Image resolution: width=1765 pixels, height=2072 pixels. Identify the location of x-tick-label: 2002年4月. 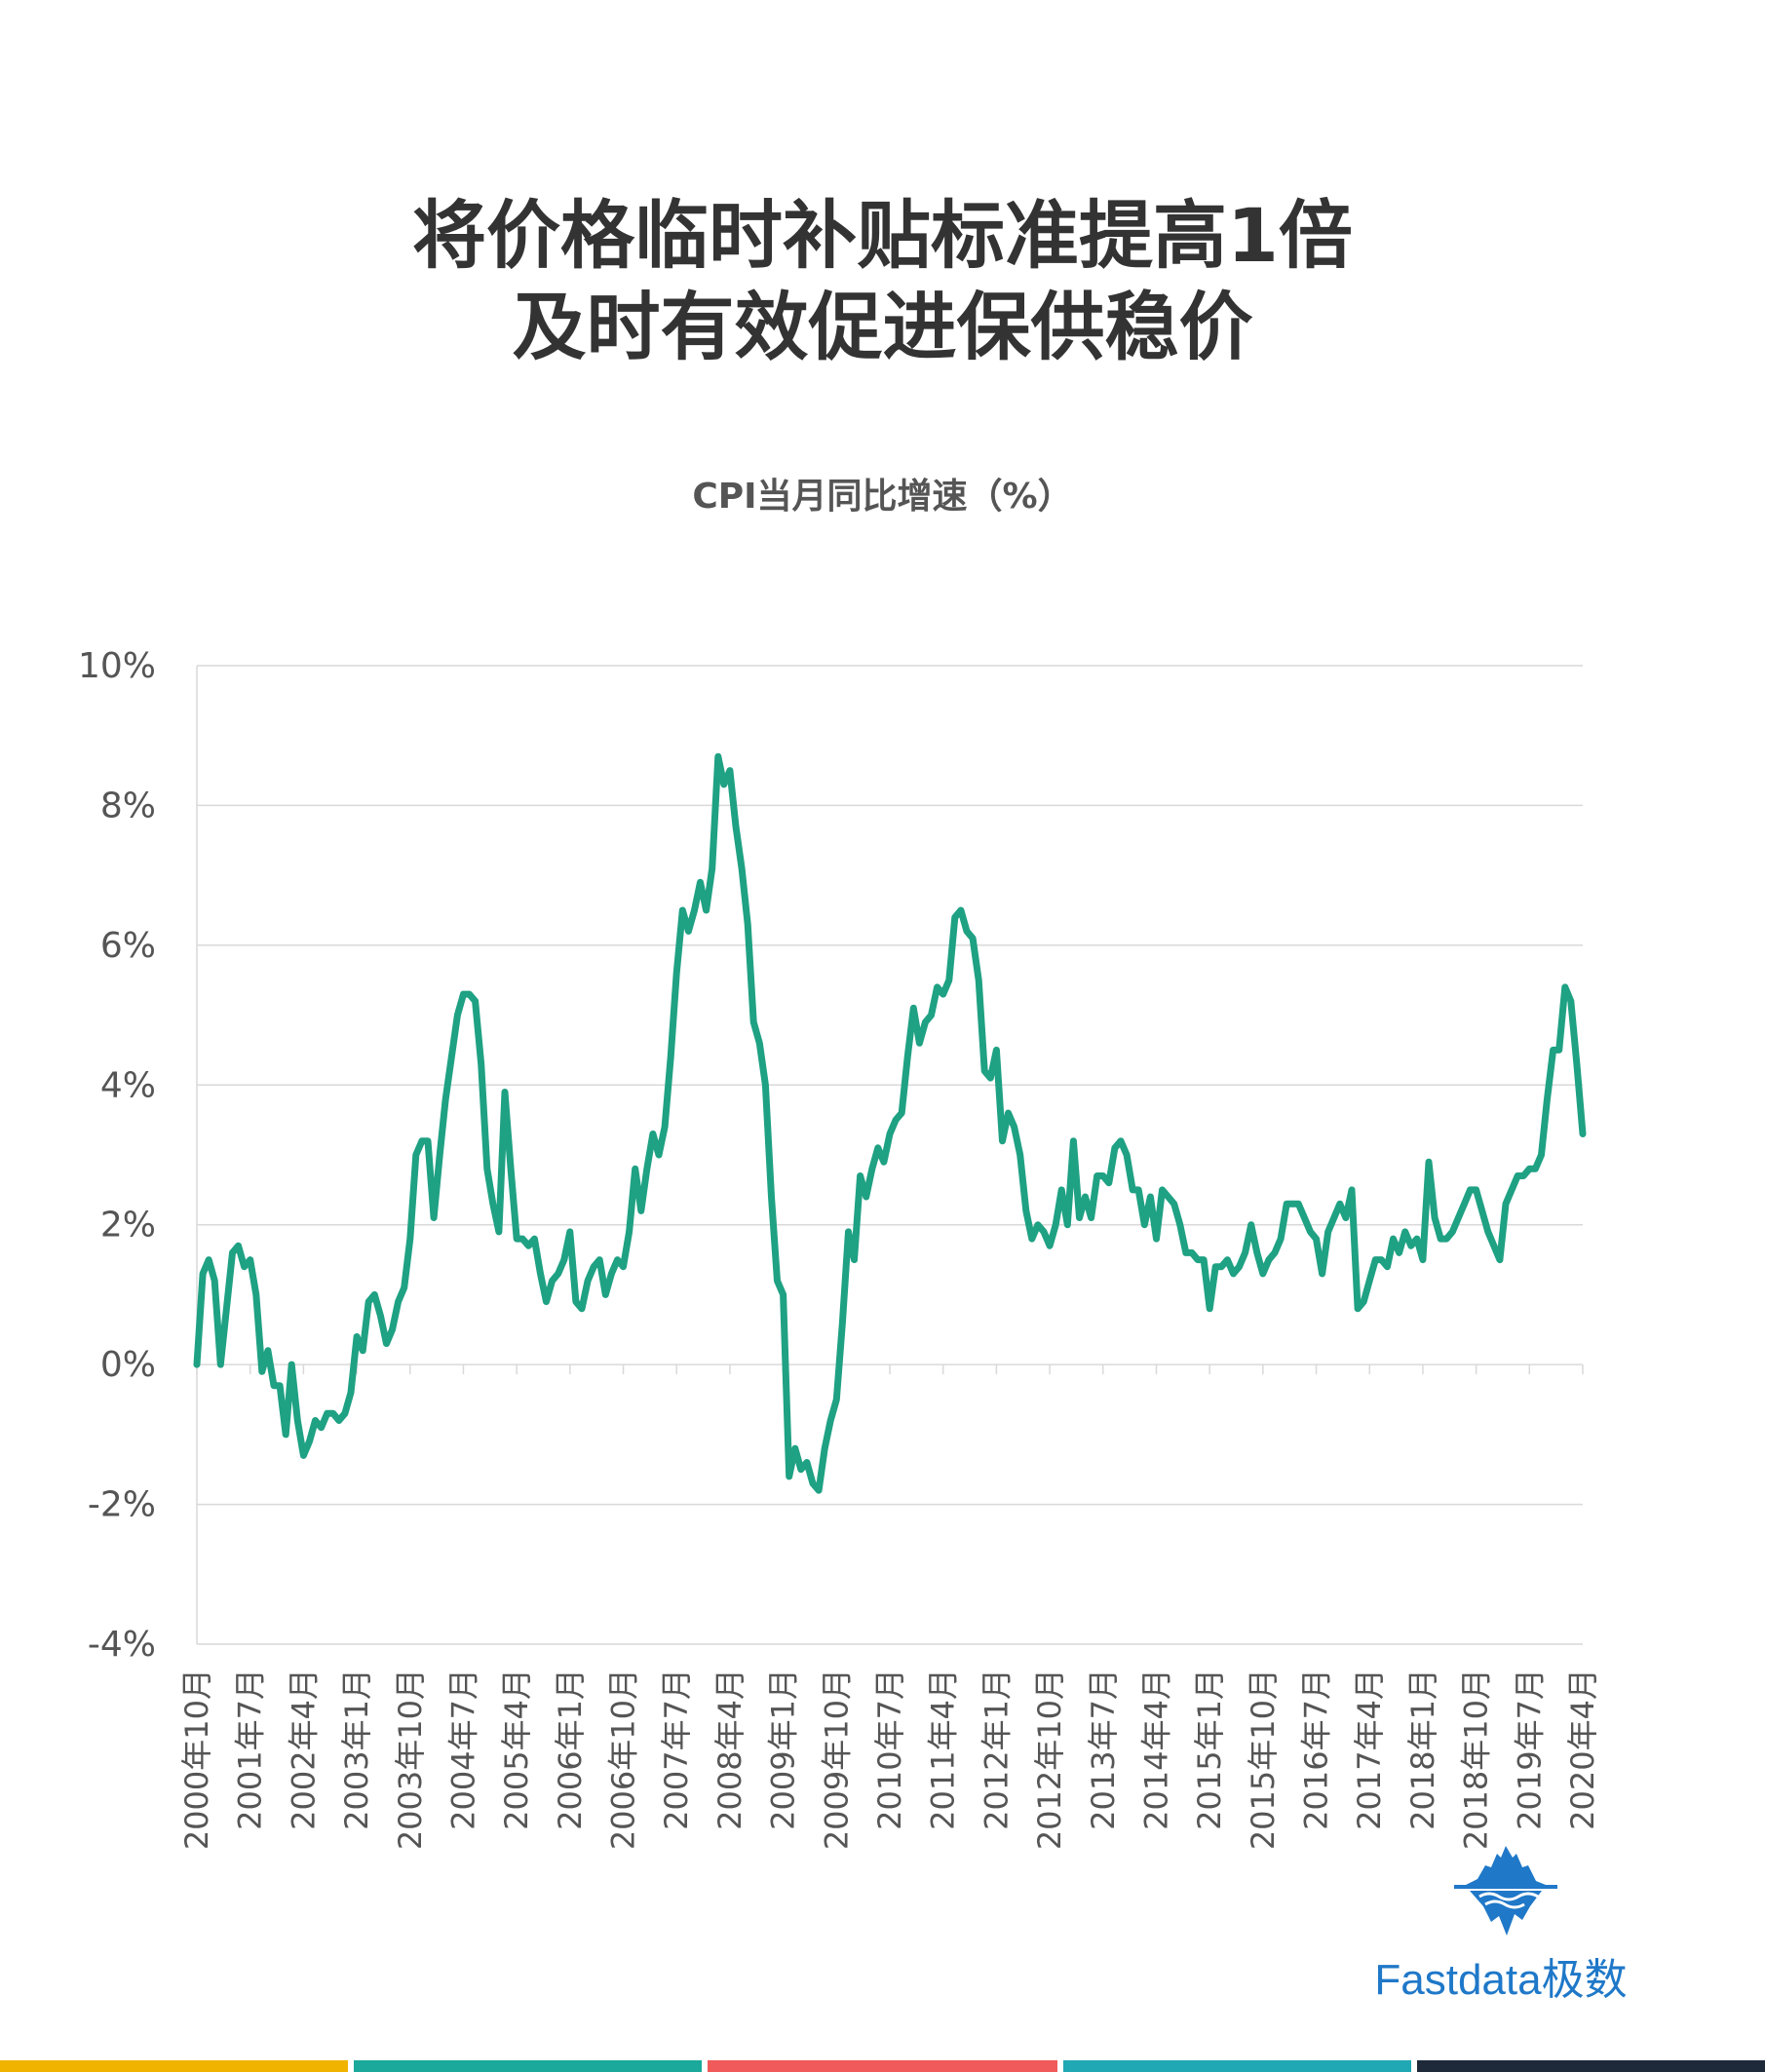
(303, 1749).